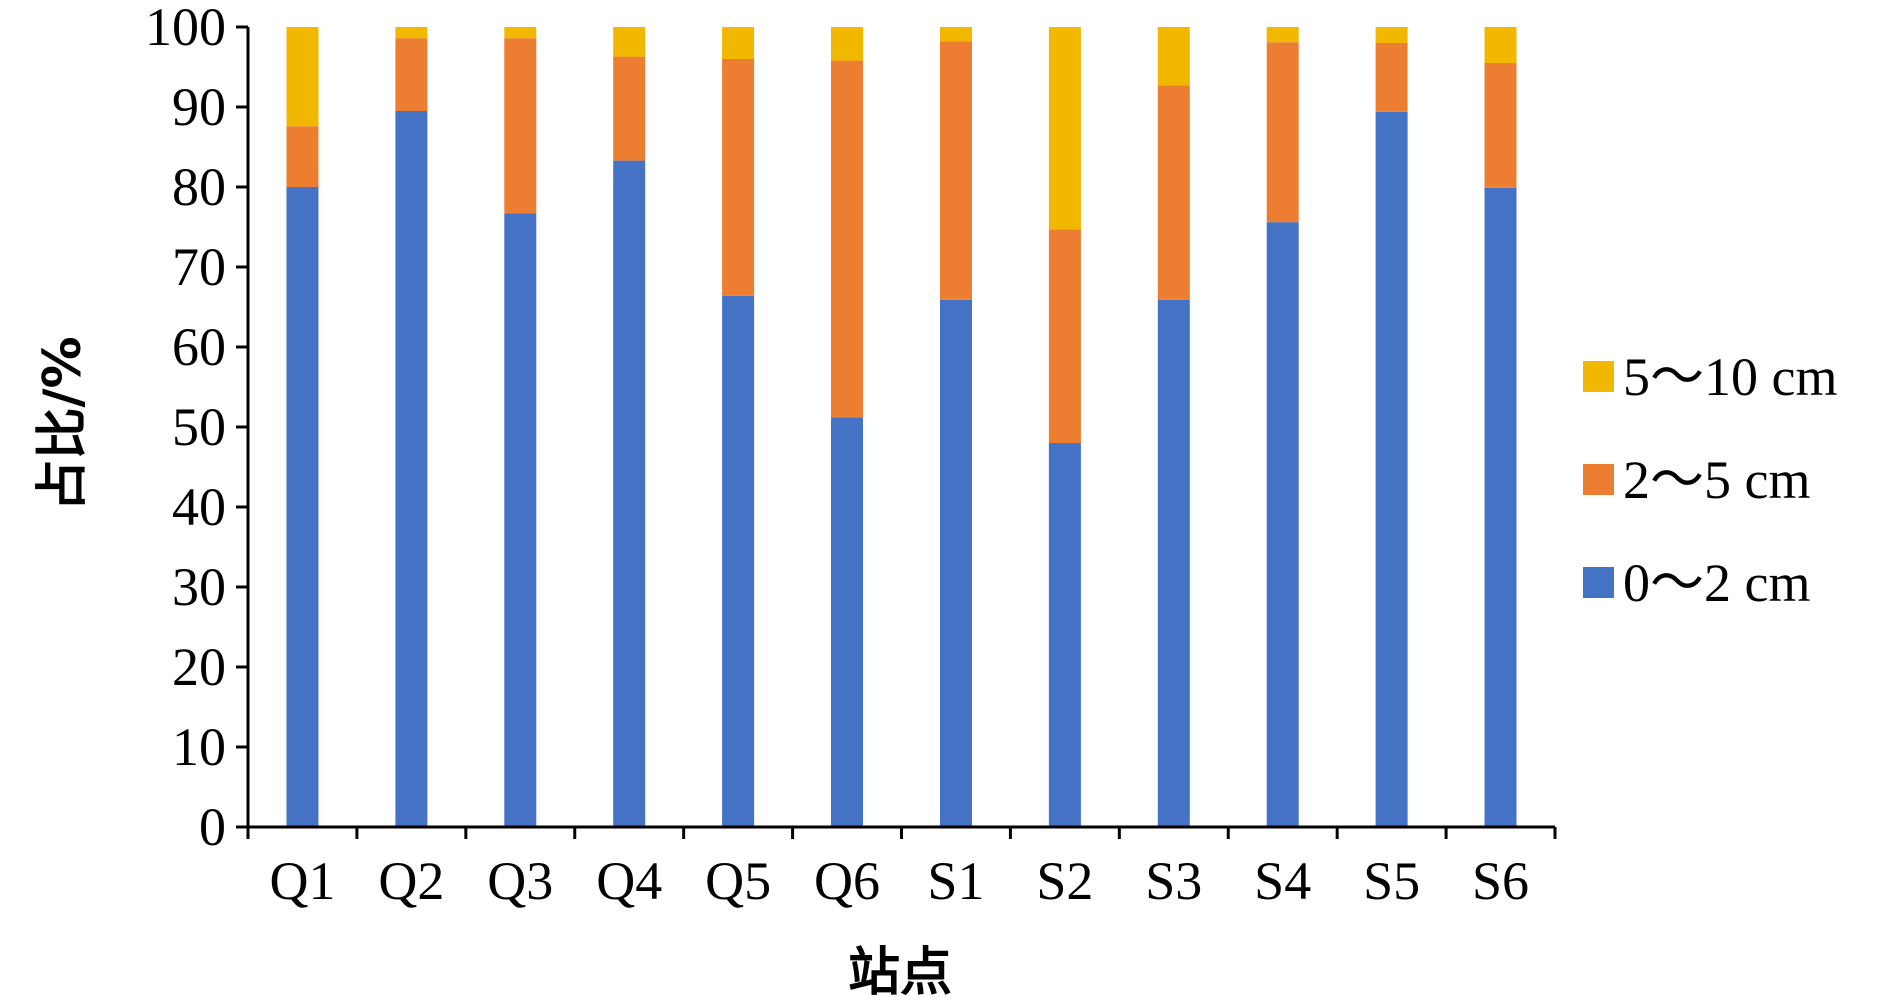  I want to click on y-axis-ticks: 0 10 20 30 40 50 60 70 80 90 100, so click(196, 428).